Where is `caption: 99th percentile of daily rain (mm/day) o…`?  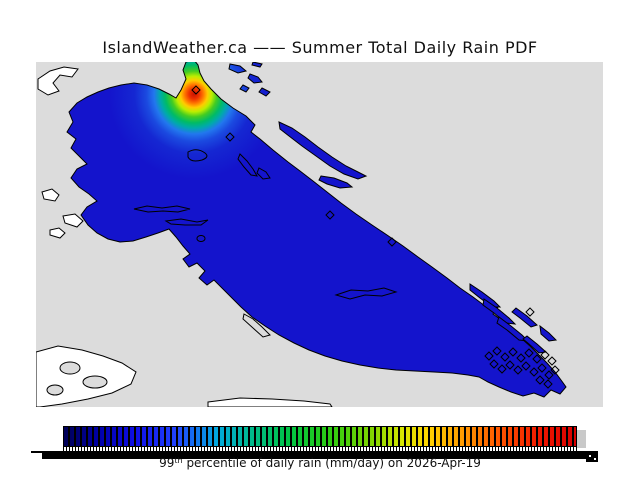 caption: 99th percentile of daily rain (mm/day) o… is located at coordinates (320, 463).